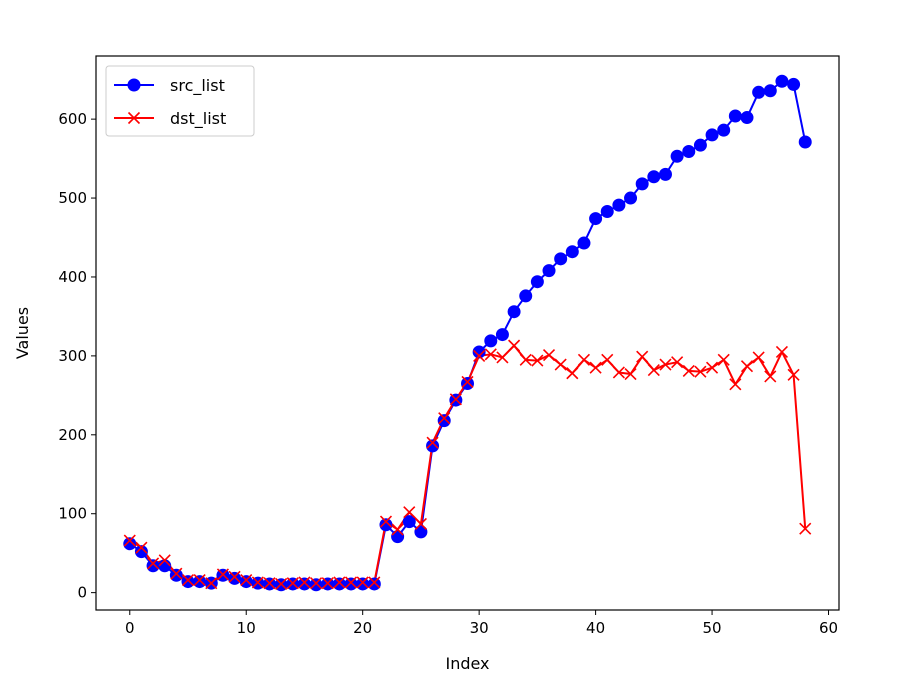  I want to click on legend-label: dst_list, so click(198, 119).